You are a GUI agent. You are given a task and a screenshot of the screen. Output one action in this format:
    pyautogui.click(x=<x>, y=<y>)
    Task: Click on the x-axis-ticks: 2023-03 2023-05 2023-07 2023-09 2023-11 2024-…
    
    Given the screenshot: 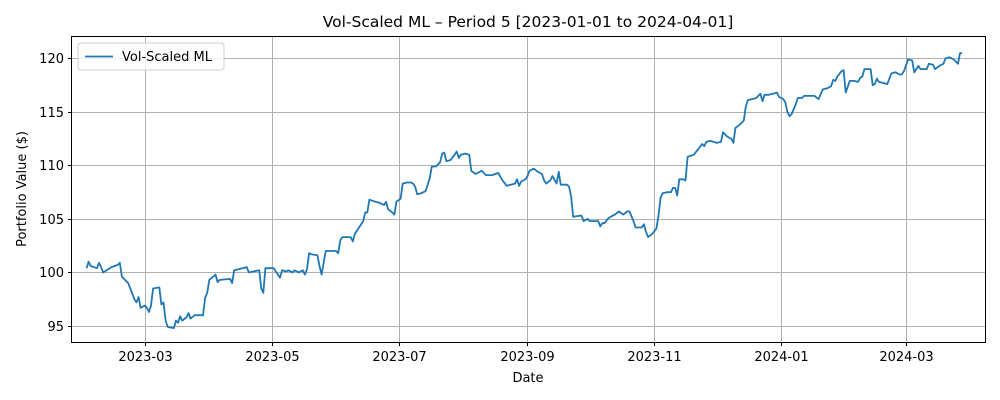 What is the action you would take?
    pyautogui.click(x=526, y=353)
    